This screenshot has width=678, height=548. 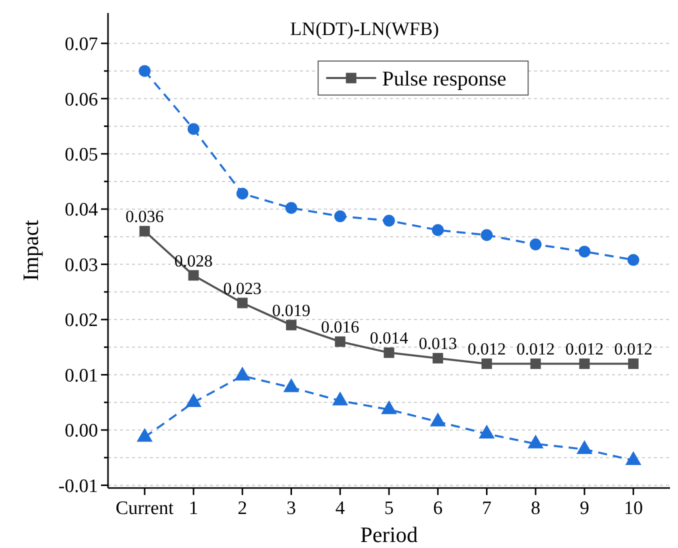 I want to click on y-tick-label: 0.04, so click(x=81, y=210).